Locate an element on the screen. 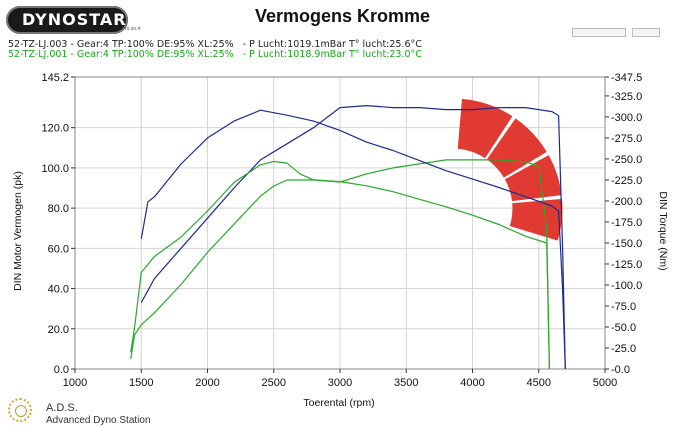 The image size is (685, 428). x-ticks: 1000 1500 2000 2500 3000 3500 4000 4500 5000 is located at coordinates (340, 379).